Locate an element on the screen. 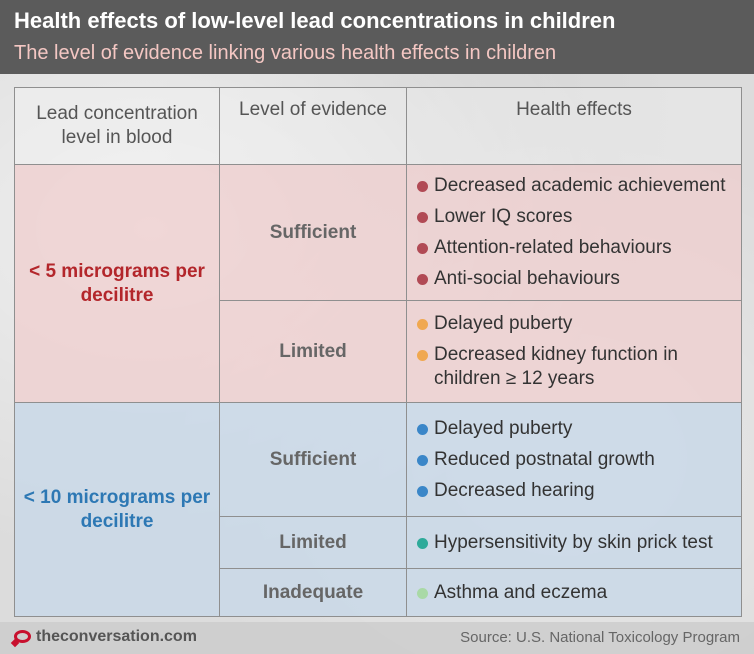 Image resolution: width=754 pixels, height=654 pixels. list-item: Decreased academic achievement is located at coordinates (579, 186).